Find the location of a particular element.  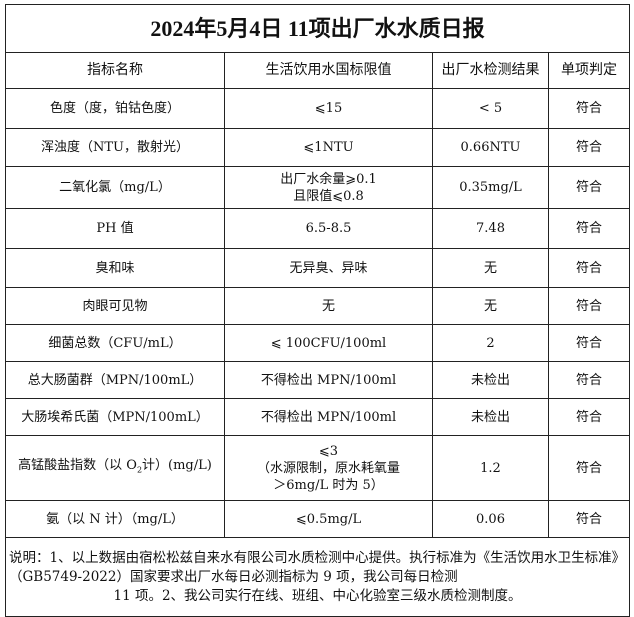

limit-value: ⩽1NTU is located at coordinates (328, 147).